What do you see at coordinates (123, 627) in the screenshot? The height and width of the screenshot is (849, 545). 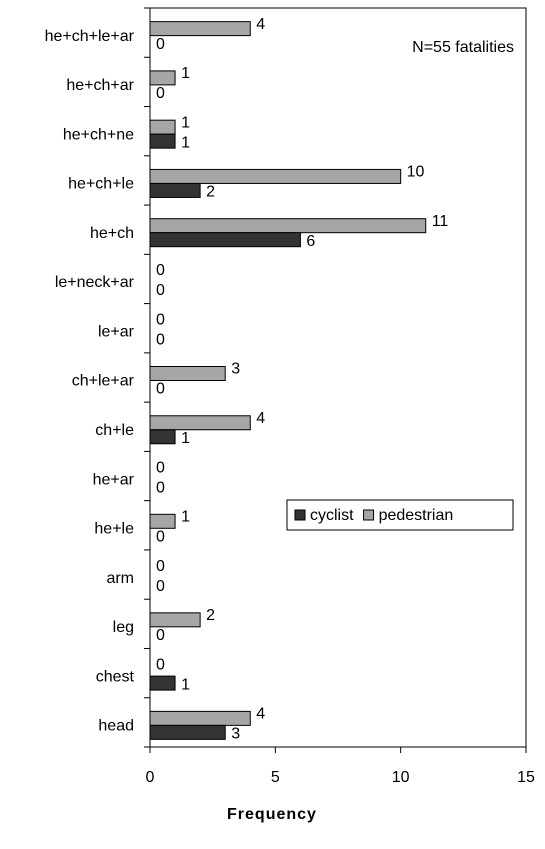 I see `y-tick-label: leg` at bounding box center [123, 627].